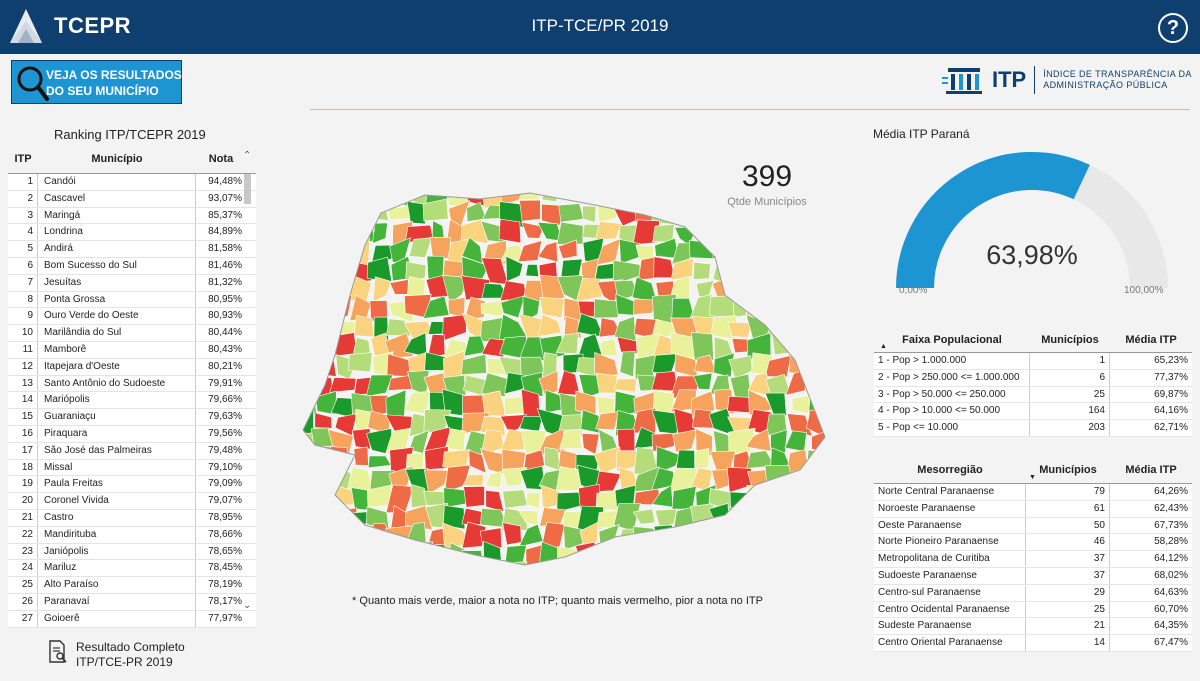 The image size is (1200, 681). Describe the element at coordinates (132, 434) in the screenshot. I see `ranking-row: 16 Piraquara 79,56%` at that location.